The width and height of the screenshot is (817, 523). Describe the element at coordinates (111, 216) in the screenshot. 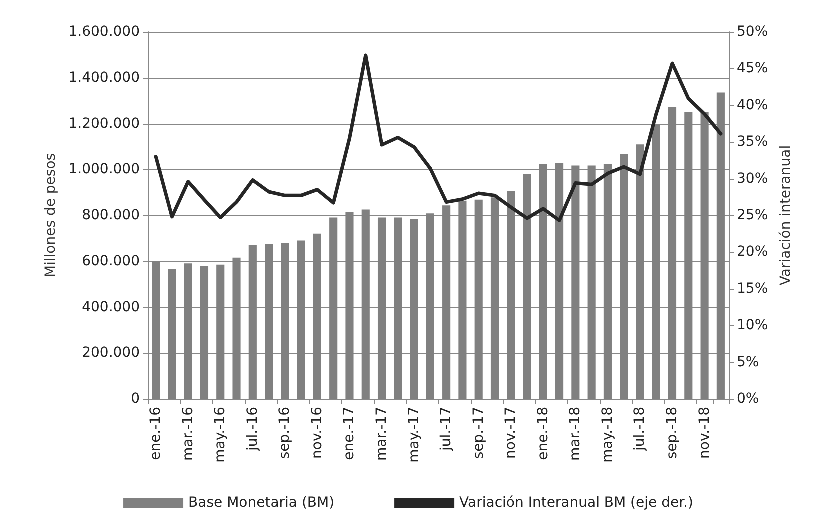

I see `y-tick-label: 800.000` at that location.